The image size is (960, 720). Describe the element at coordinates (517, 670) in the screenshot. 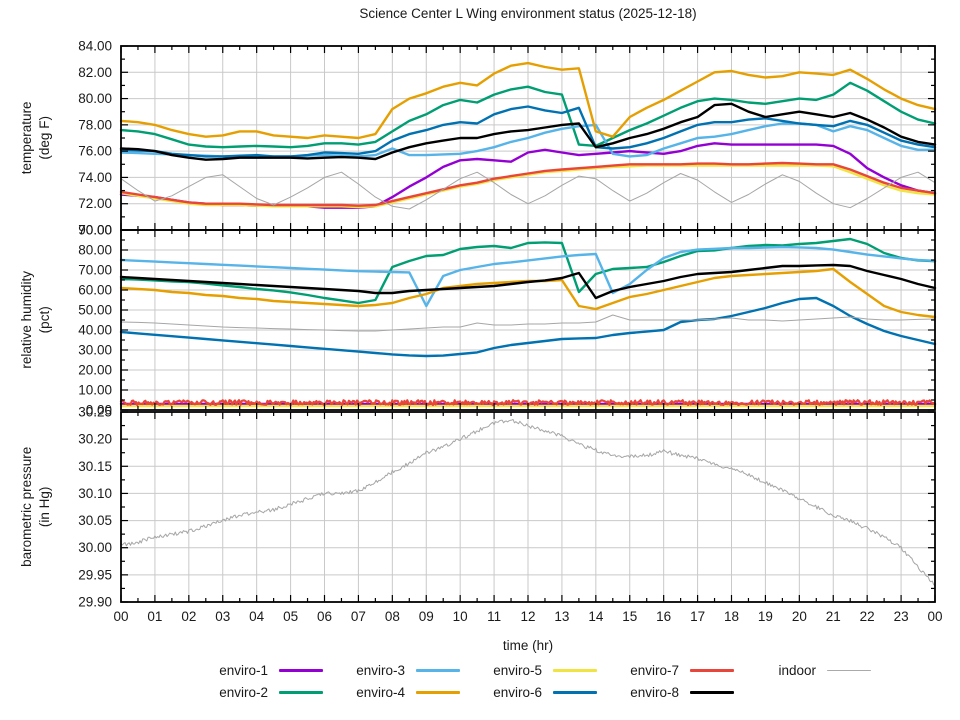

I see `legend-label: enviro-5` at that location.